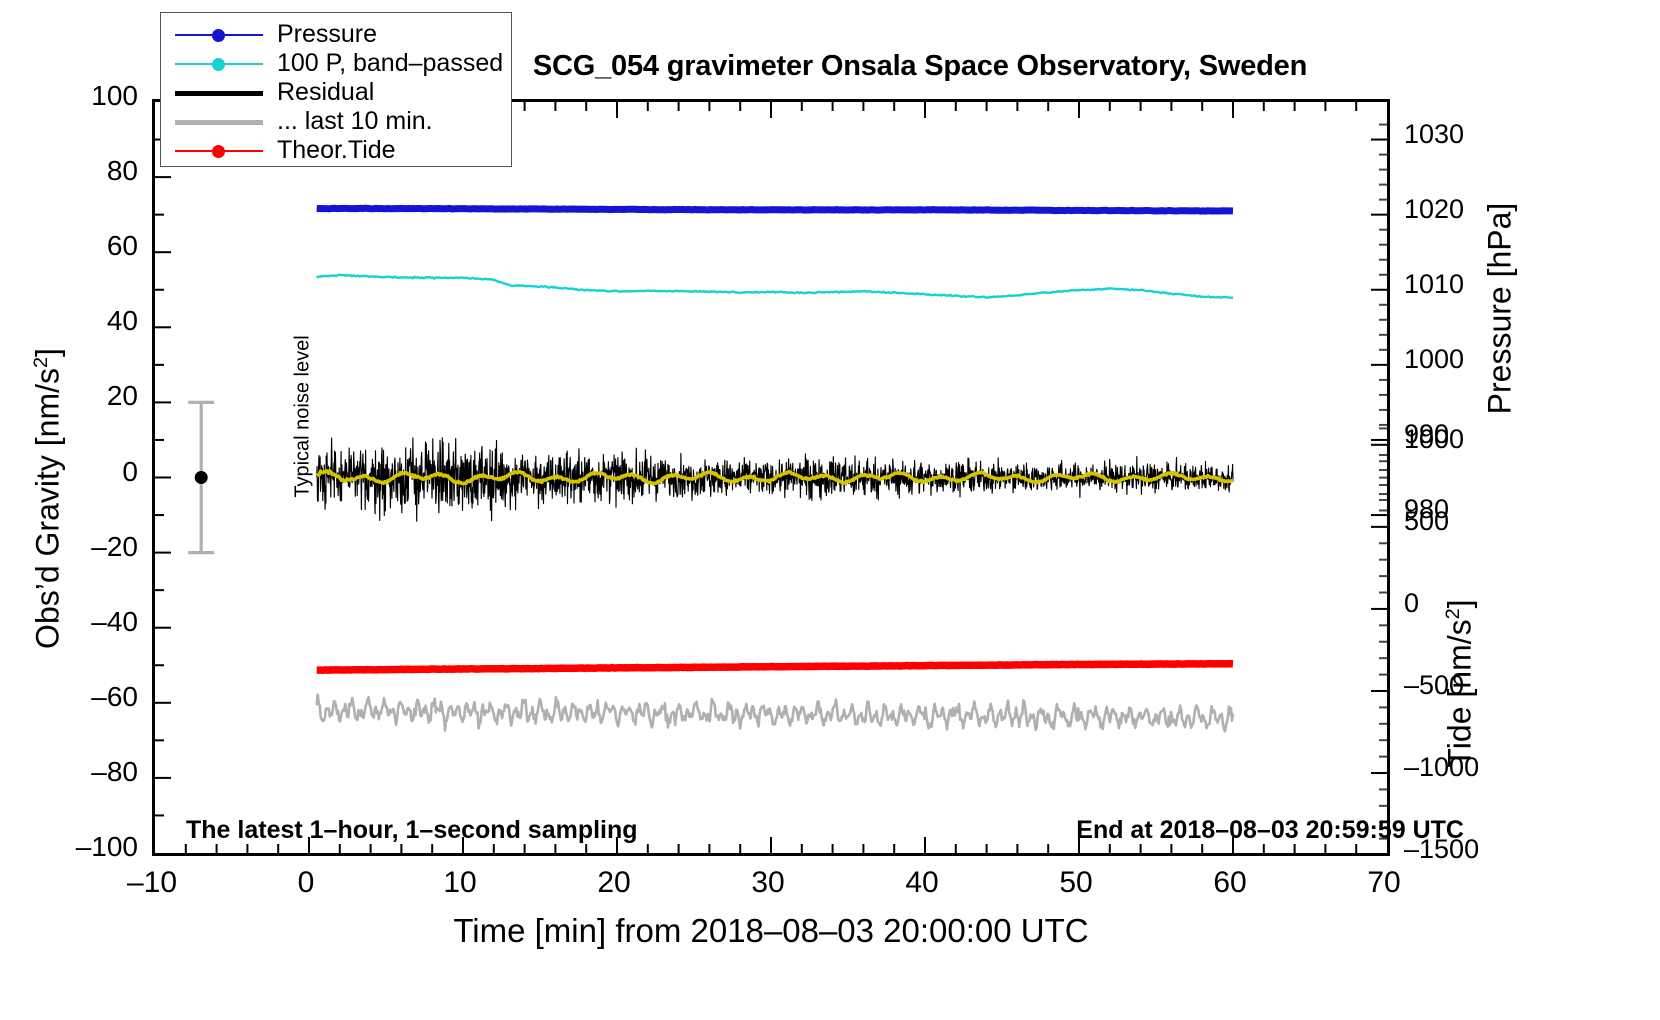  I want to click on y-tick-label-left: –80, so click(114, 771).